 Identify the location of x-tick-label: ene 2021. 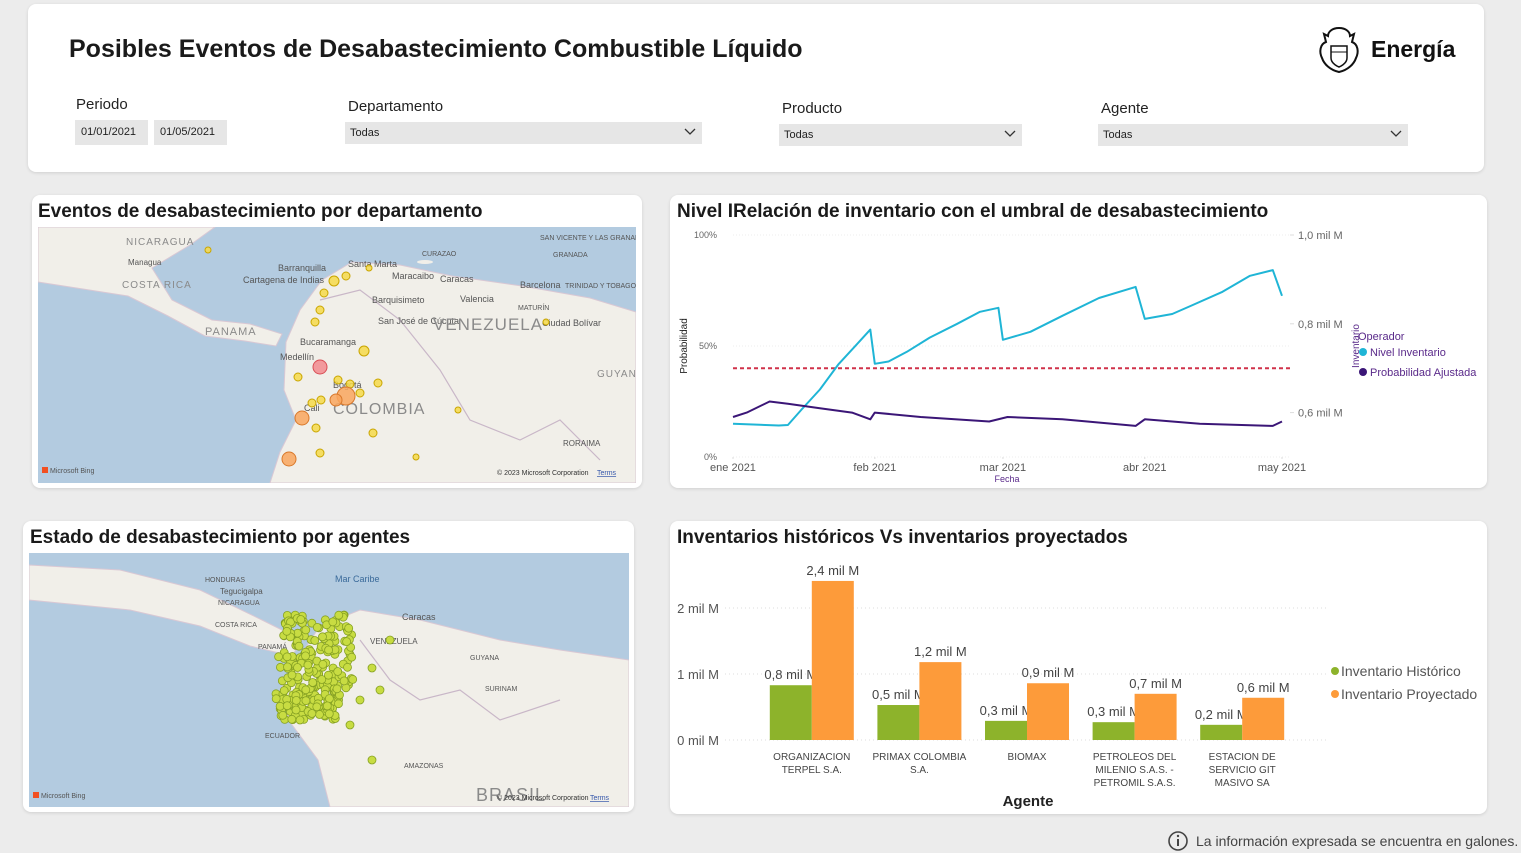
(733, 468).